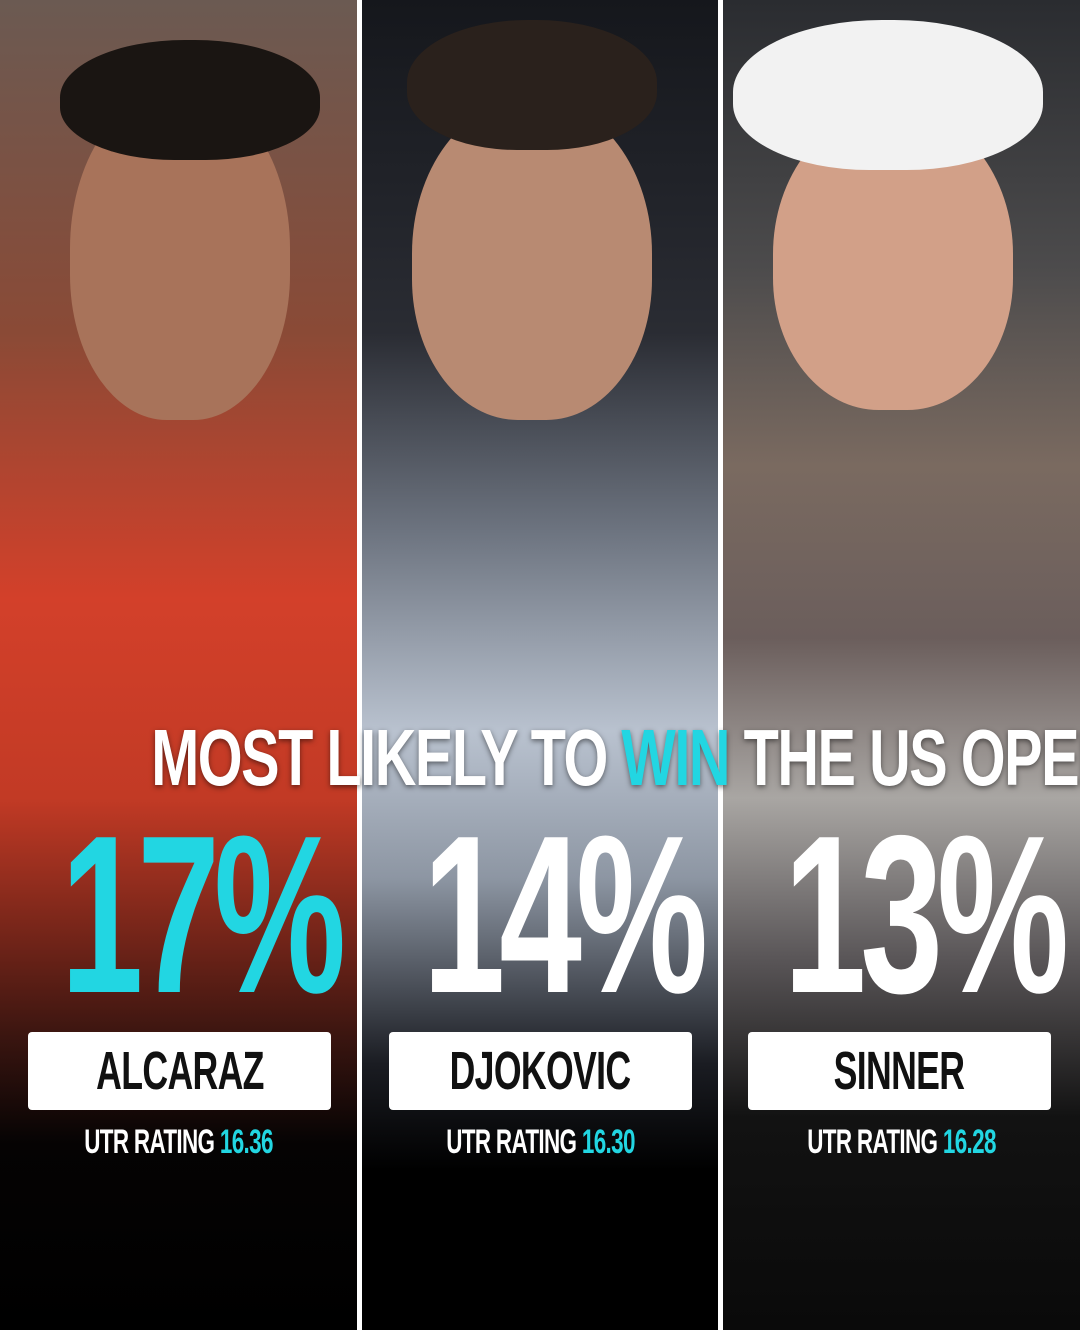  I want to click on utr-djokovic: UTR RATING 16.30, so click(541, 1142).